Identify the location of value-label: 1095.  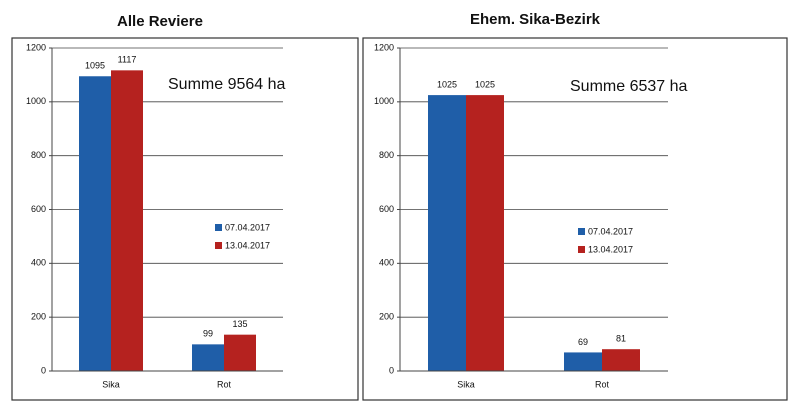
(95, 66).